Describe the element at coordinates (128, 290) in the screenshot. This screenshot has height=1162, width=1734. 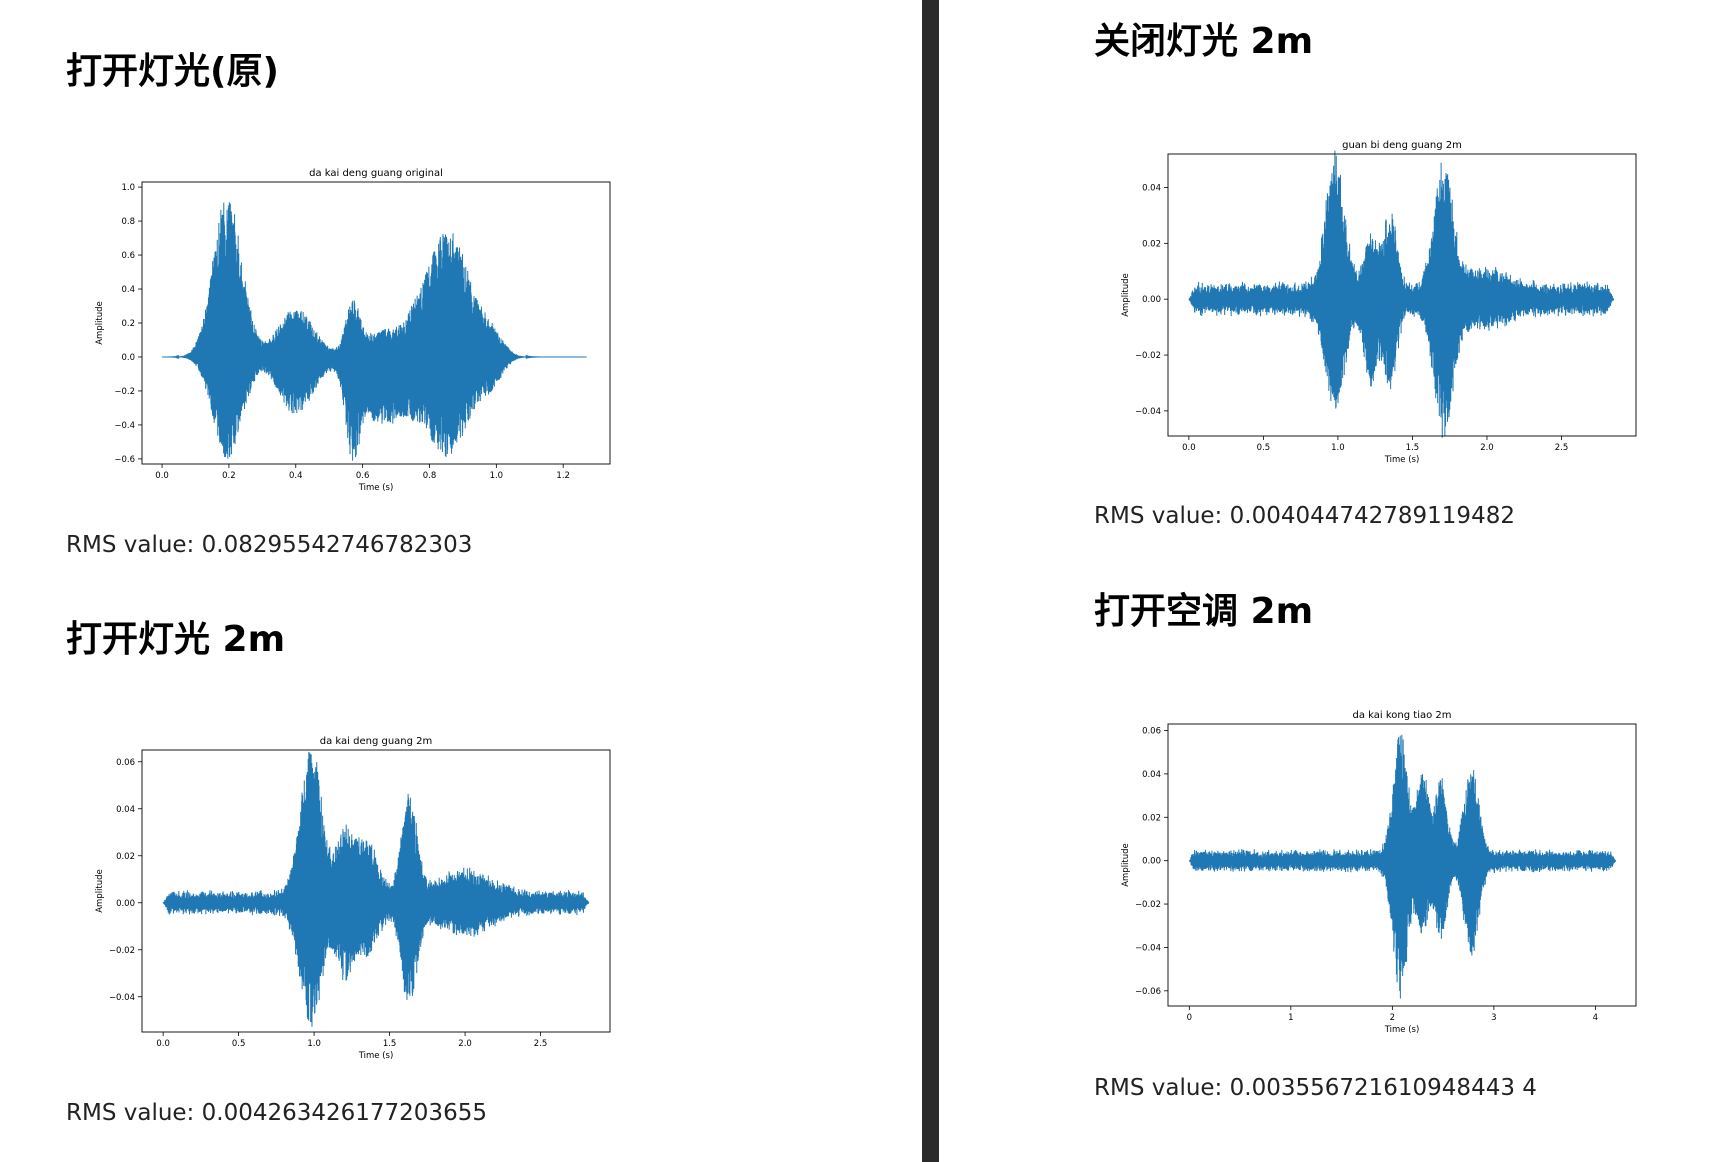
I see `y-tick-label: 0.4` at that location.